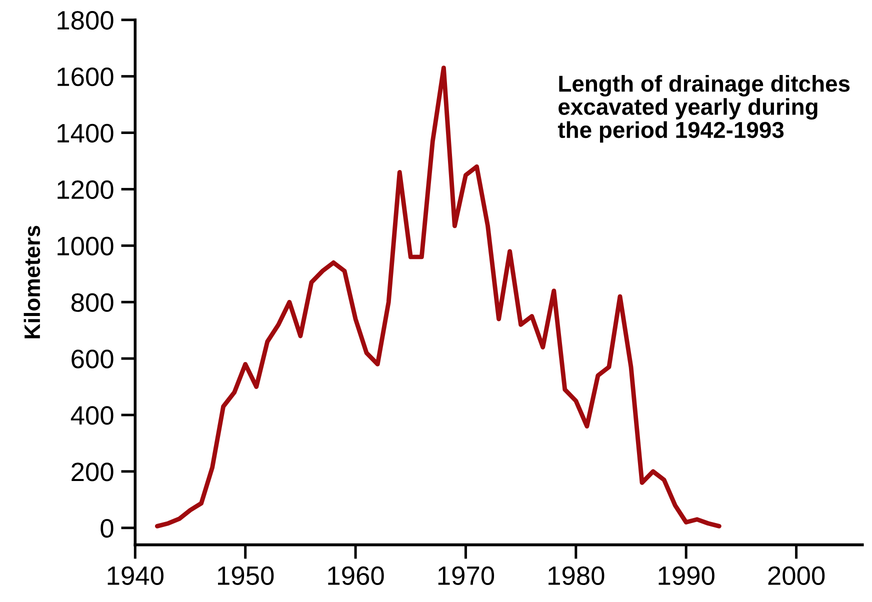 The height and width of the screenshot is (602, 872). What do you see at coordinates (686, 576) in the screenshot?
I see `x-tick-label: 1990` at bounding box center [686, 576].